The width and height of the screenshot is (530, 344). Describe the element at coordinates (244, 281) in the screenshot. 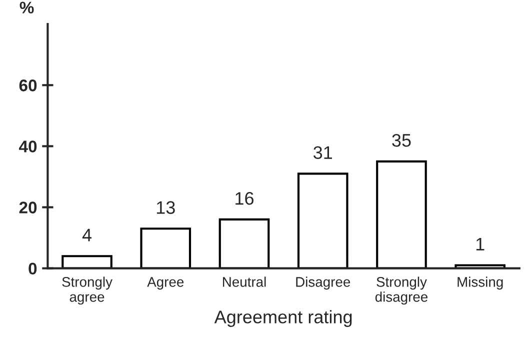

I see `x-tick-label: Neutral` at that location.